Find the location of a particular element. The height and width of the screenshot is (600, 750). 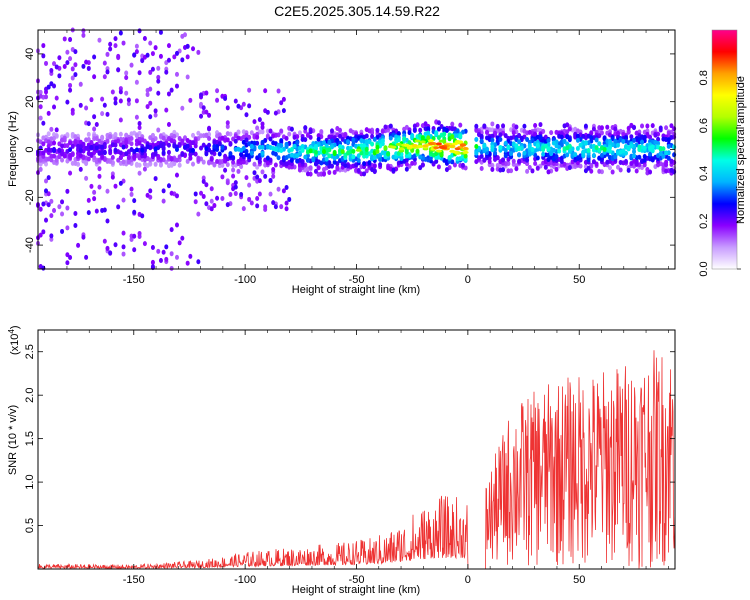

y-tick-label: -40 is located at coordinates (30, 245).